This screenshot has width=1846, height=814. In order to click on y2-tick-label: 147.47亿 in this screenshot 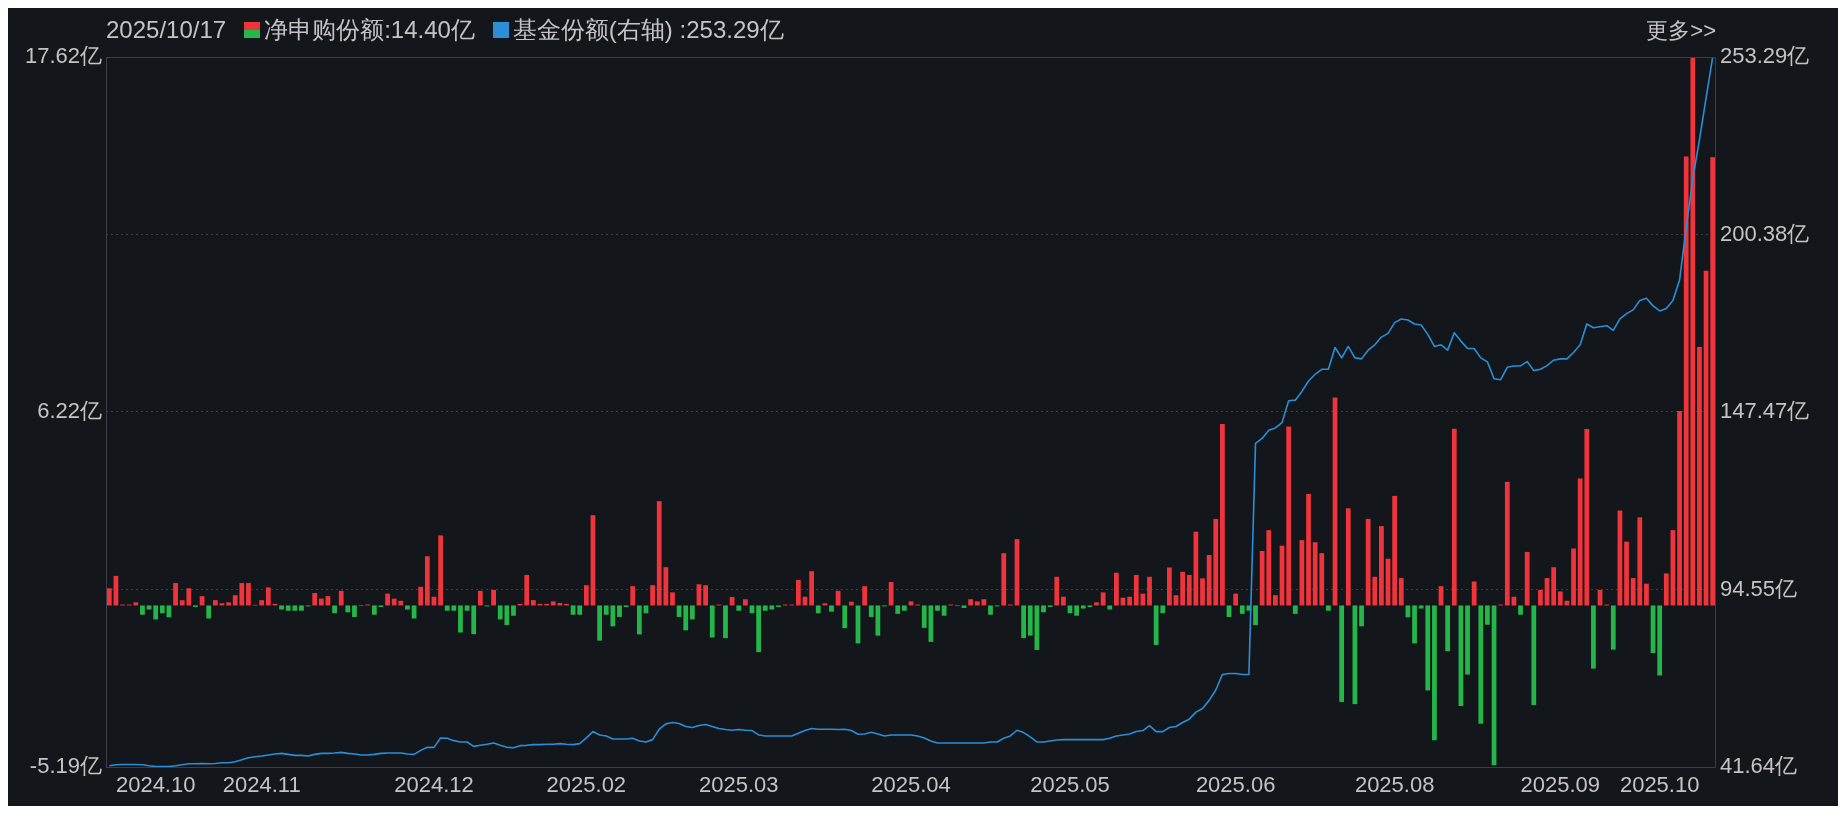, I will do `click(1765, 411)`.